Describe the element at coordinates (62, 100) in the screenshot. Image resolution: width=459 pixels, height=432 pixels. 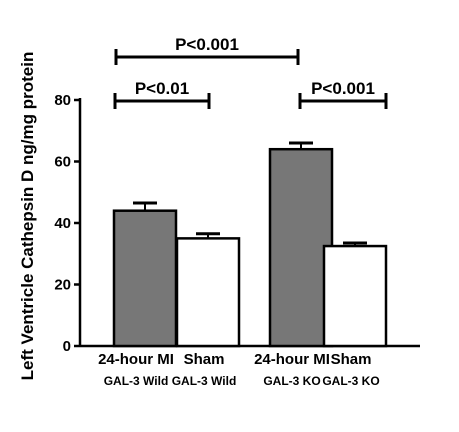
I see `y-tick-label: 80` at that location.